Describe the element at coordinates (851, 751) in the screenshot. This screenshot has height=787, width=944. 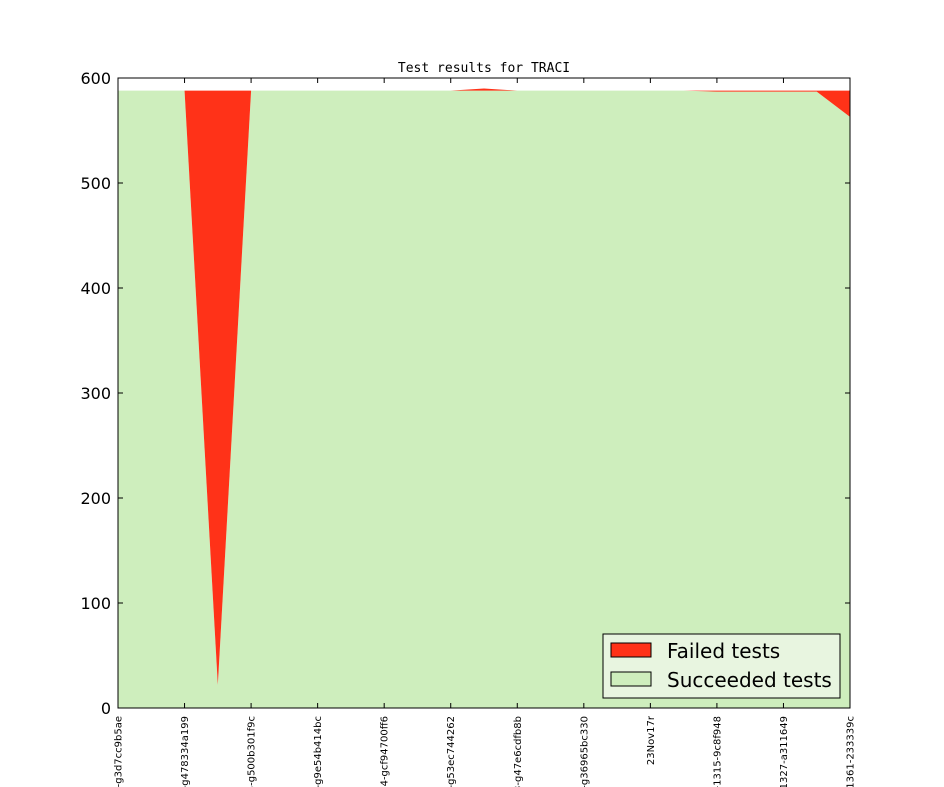
I see `x-tick-label: 1361-233339c` at that location.